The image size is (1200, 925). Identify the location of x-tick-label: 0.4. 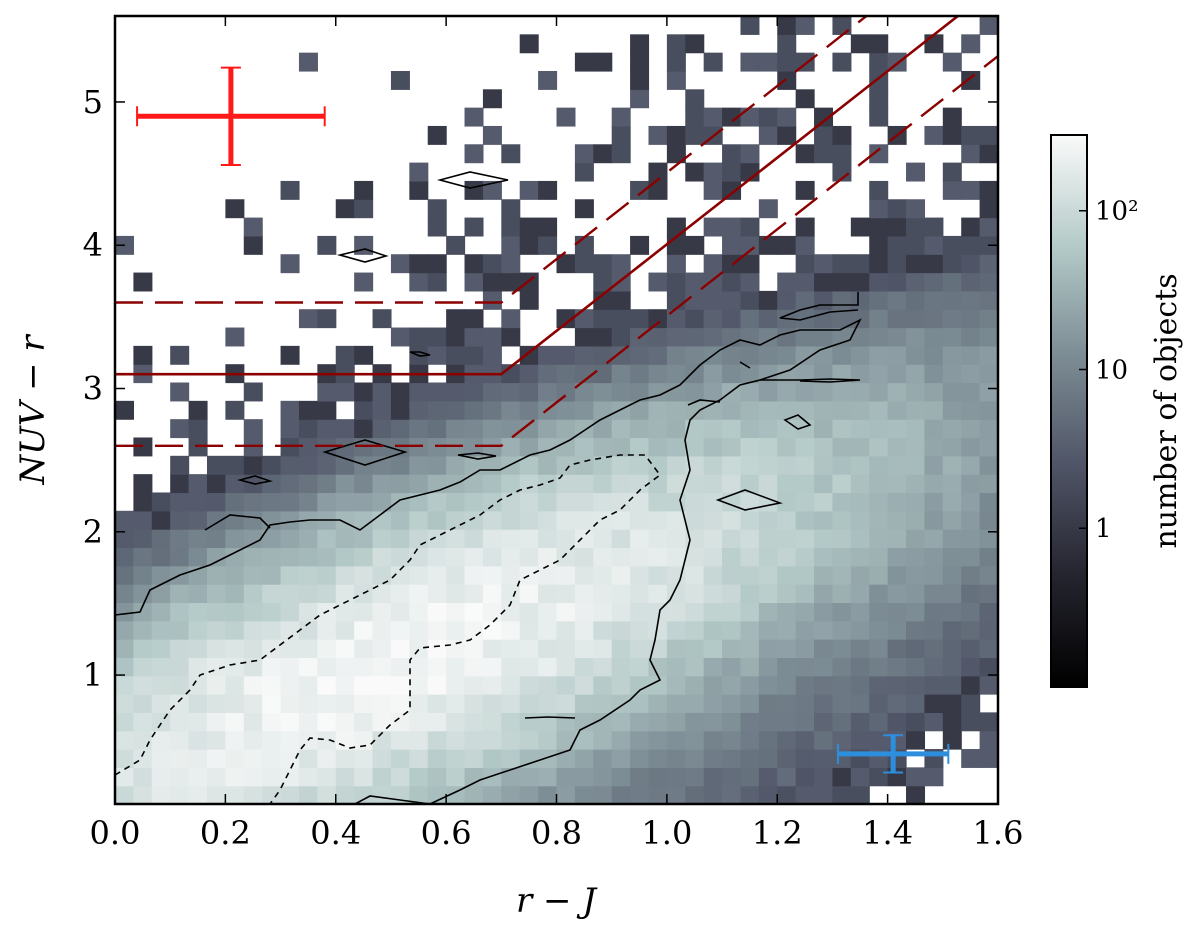
(335, 833).